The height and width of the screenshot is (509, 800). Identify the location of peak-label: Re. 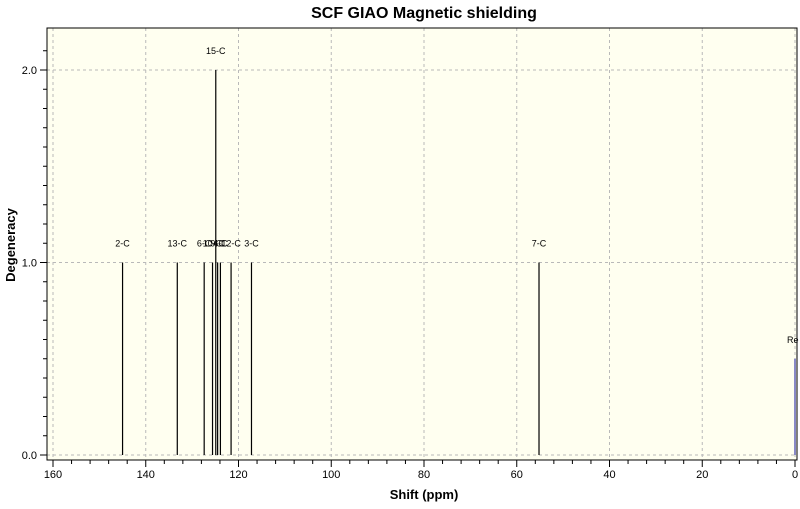
(793, 340).